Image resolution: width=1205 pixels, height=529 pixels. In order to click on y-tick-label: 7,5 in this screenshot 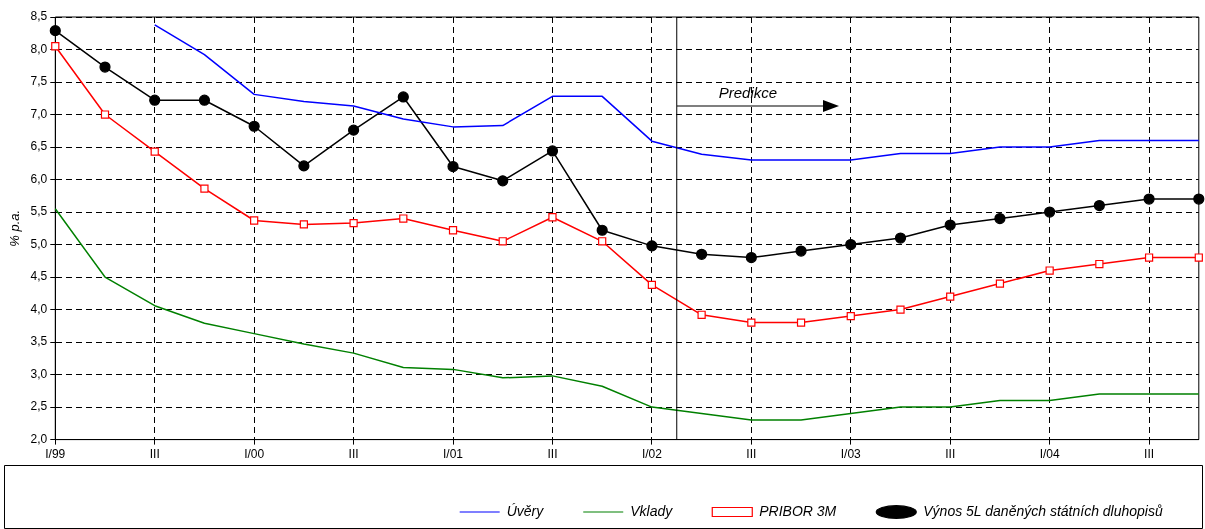, I will do `click(39, 81)`.